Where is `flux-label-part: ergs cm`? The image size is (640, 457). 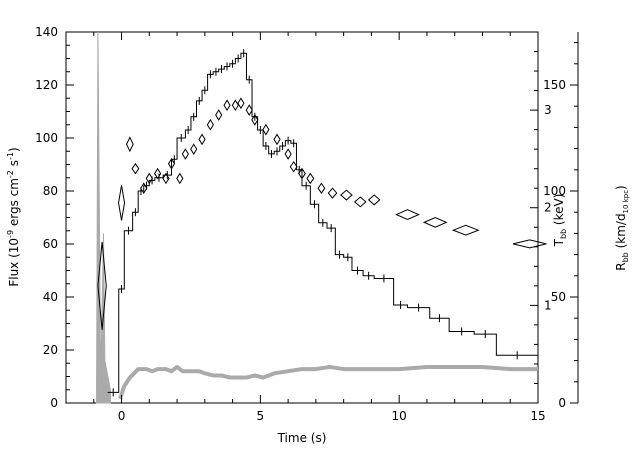 flux-label-part: ergs cm is located at coordinates (14, 204).